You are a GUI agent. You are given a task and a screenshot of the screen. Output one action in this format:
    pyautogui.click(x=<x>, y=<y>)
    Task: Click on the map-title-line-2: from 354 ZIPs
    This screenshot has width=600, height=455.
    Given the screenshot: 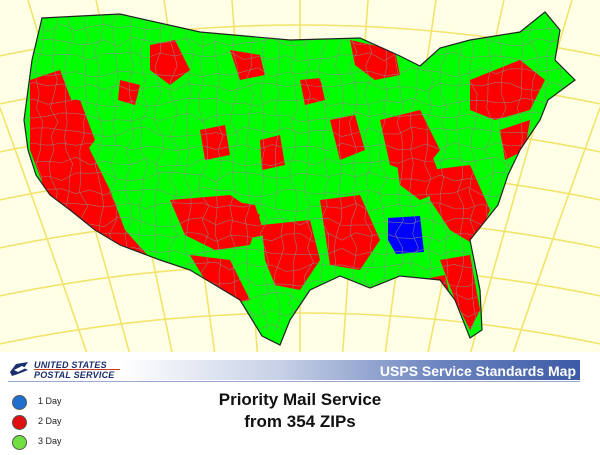 What is the action you would take?
    pyautogui.click(x=300, y=421)
    